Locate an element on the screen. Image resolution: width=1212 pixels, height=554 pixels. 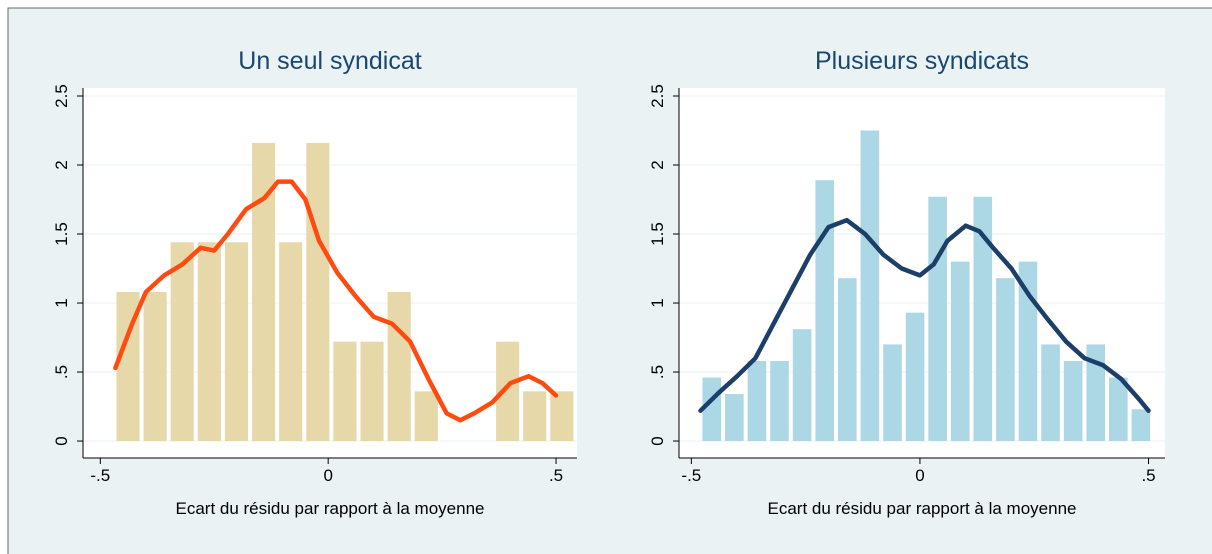
chart-title: Un seul syndicat is located at coordinates (329, 61).